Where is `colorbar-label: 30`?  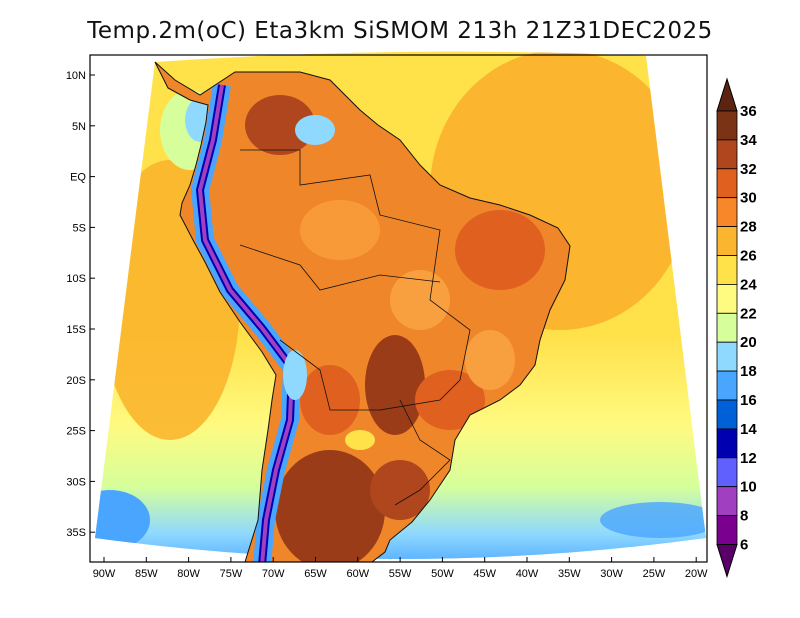 colorbar-label: 30 is located at coordinates (748, 198).